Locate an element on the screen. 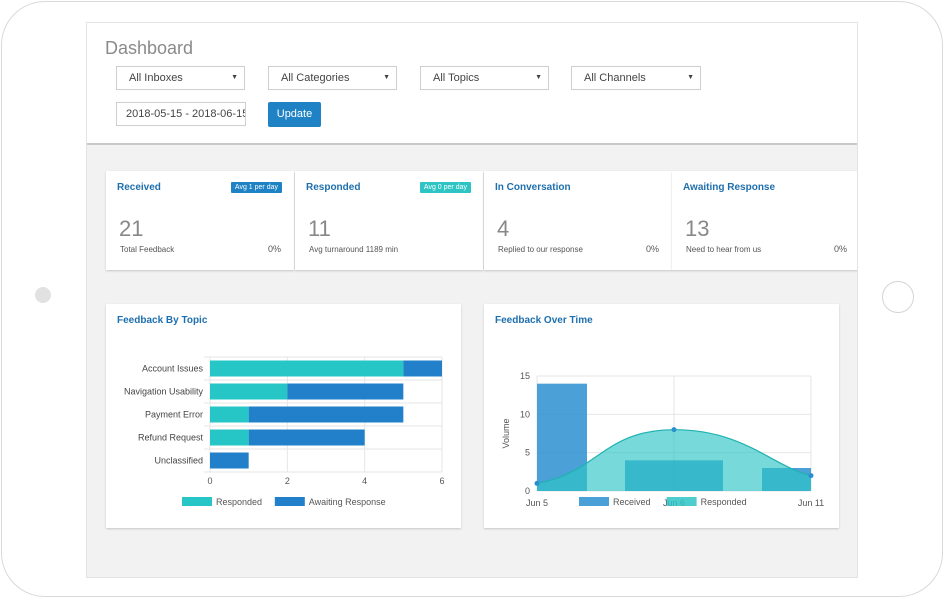 This screenshot has height=600, width=946. stat-value: 11 is located at coordinates (319, 228).